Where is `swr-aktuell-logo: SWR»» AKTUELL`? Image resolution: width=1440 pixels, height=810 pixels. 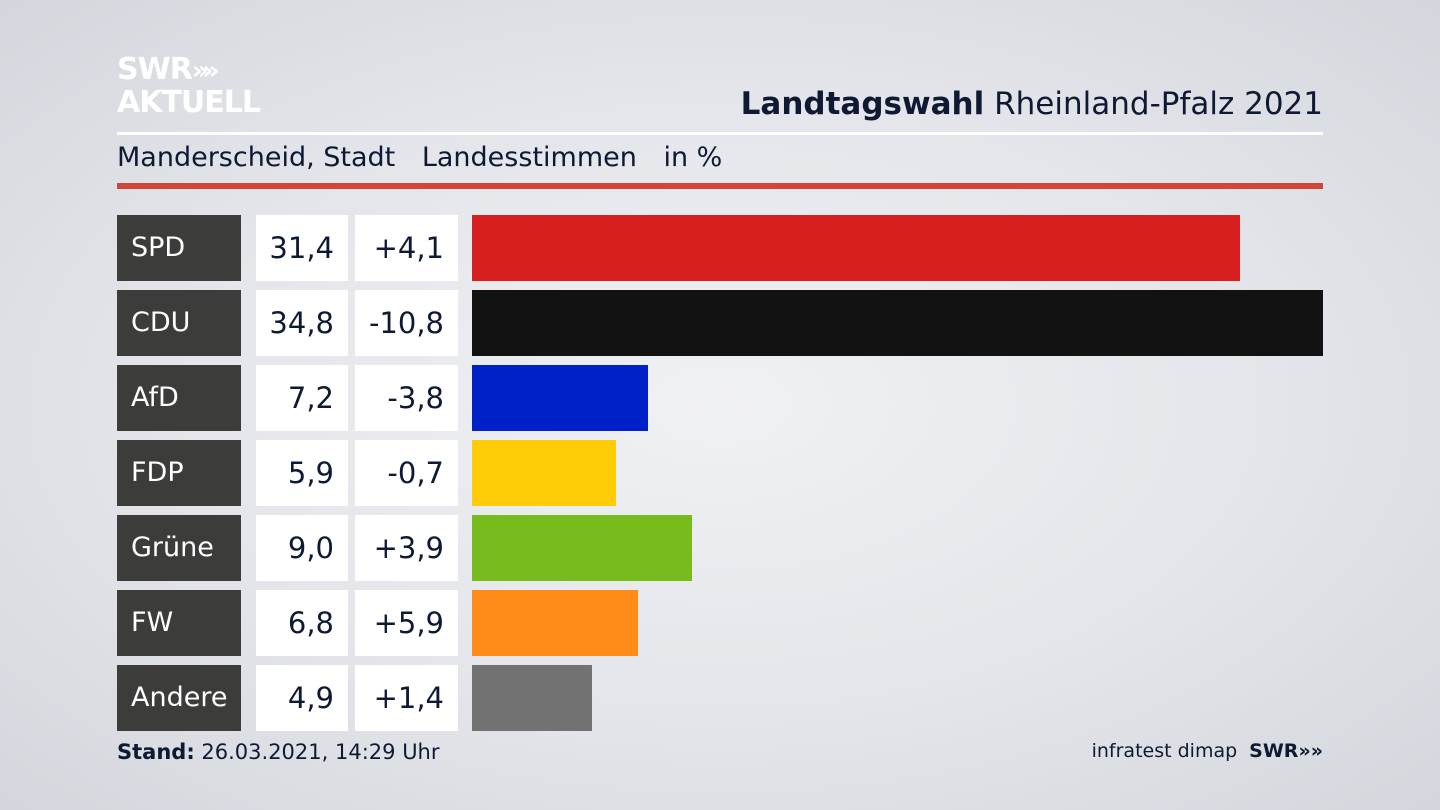 swr-aktuell-logo: SWR»» AKTUELL is located at coordinates (189, 86).